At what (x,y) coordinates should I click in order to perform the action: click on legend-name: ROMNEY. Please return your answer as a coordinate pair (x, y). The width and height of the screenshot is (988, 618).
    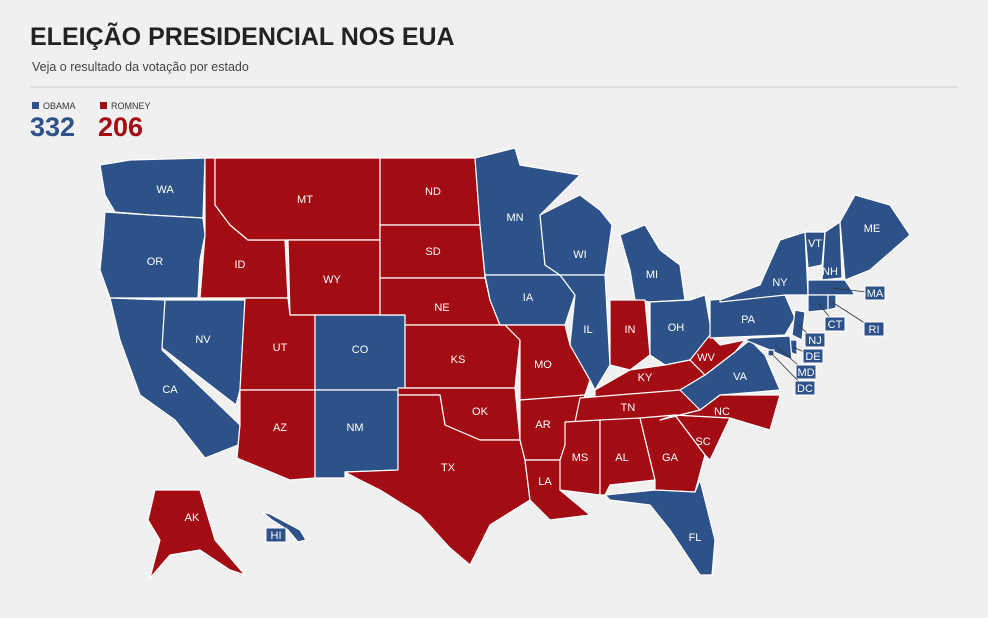
    Looking at the image, I should click on (131, 106).